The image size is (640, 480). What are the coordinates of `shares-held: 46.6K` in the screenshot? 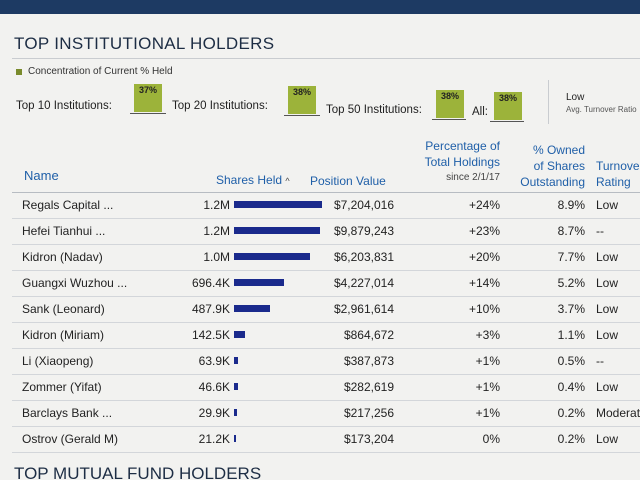 It's located at (214, 387).